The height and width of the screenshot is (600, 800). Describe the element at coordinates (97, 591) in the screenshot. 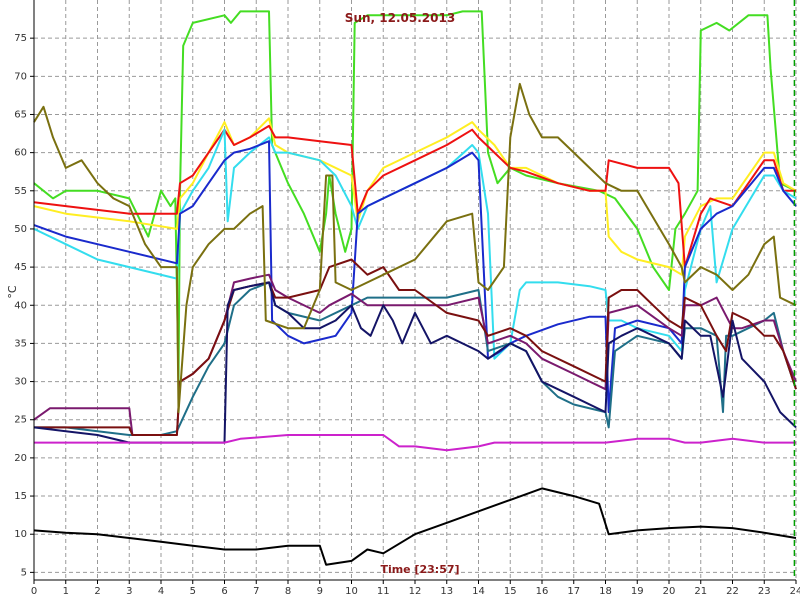

I see `x-tick-label: 2` at that location.